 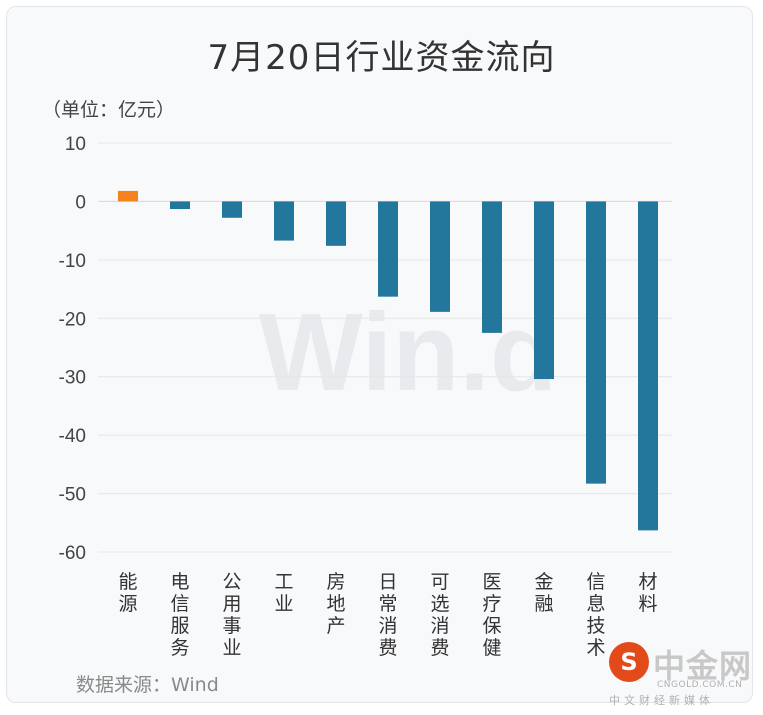 I want to click on x-category-label: 信息技术, so click(x=595, y=615).